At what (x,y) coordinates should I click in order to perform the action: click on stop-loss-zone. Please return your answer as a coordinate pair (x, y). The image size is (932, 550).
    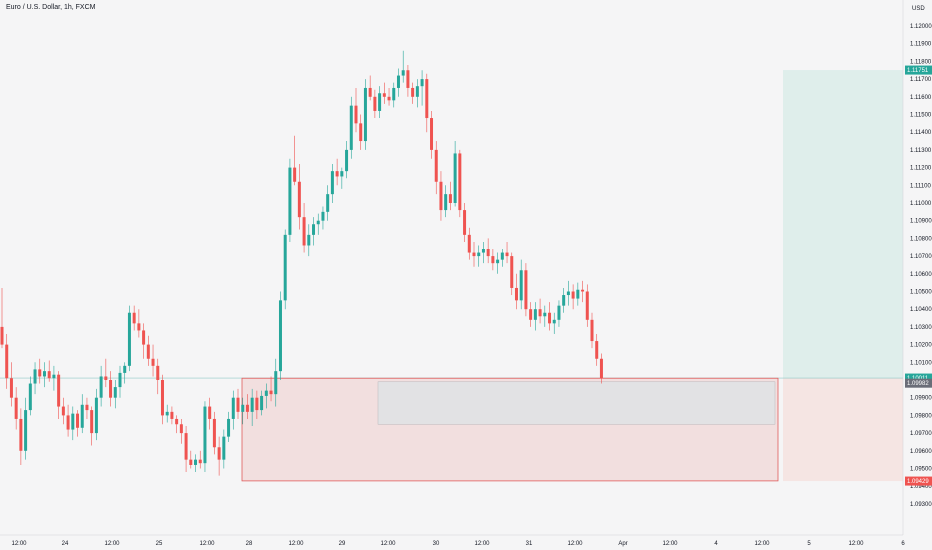
    Looking at the image, I should click on (843, 430).